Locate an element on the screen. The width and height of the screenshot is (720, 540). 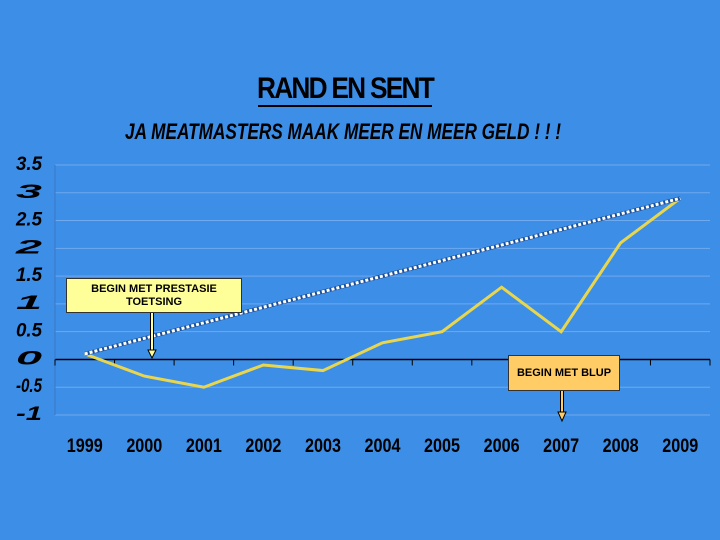
y-tick-label: 1.5 is located at coordinates (29, 275).